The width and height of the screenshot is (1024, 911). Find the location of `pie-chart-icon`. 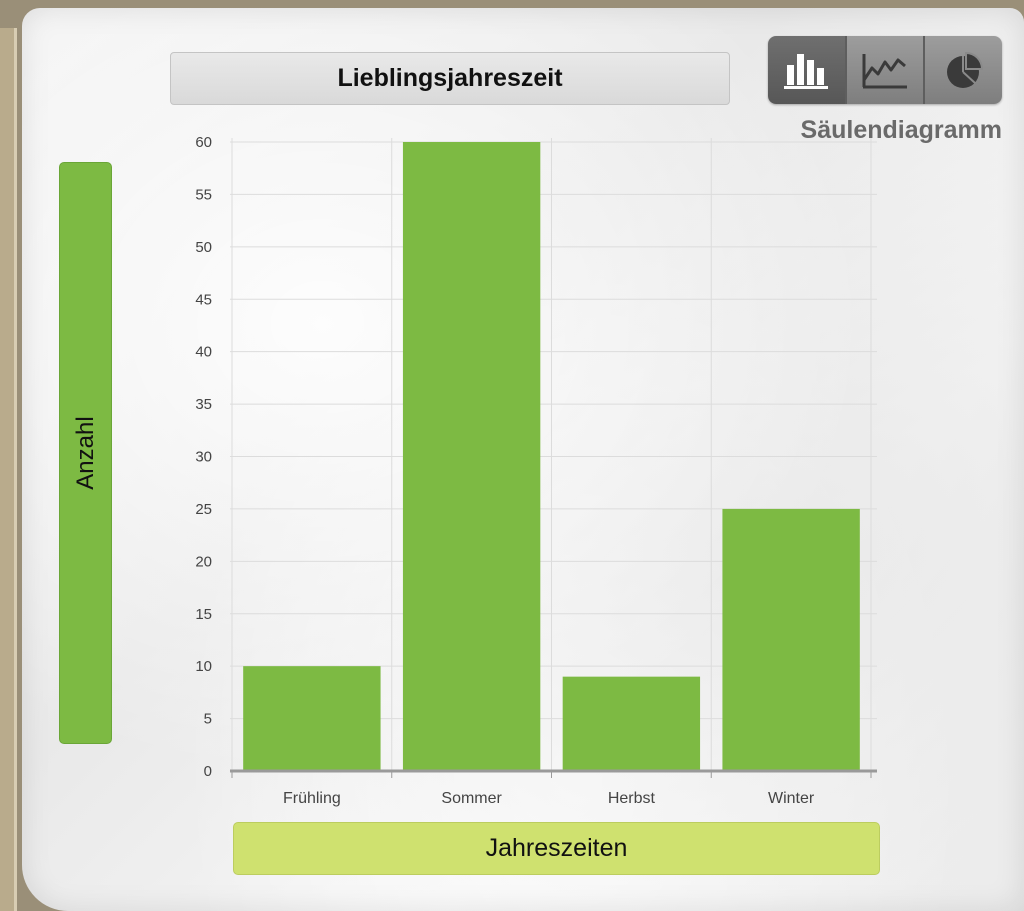

pie-chart-icon is located at coordinates (964, 69).